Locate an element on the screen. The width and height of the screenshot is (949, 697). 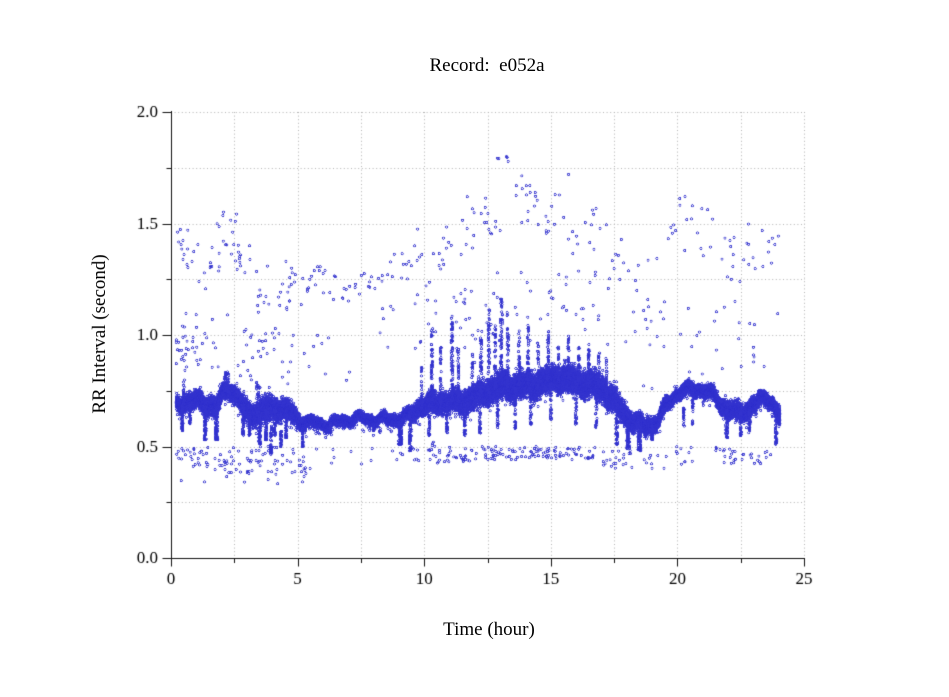
plot-title: Record: e052a is located at coordinates (487, 65).